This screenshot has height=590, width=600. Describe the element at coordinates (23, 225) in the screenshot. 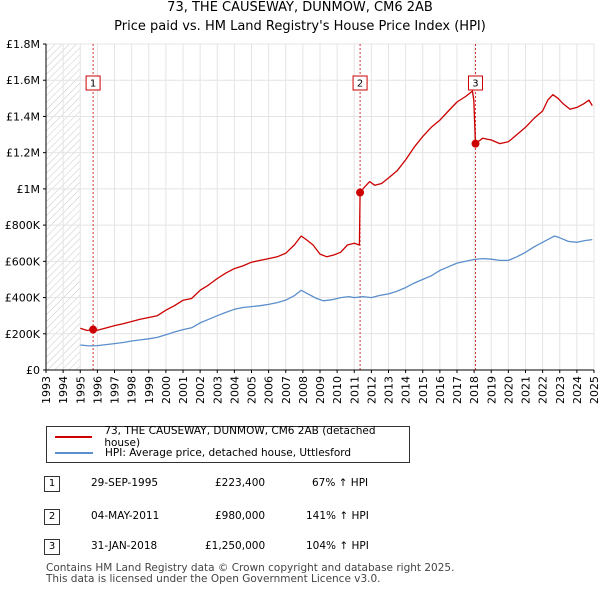

I see `y-tick-label: £800K` at that location.